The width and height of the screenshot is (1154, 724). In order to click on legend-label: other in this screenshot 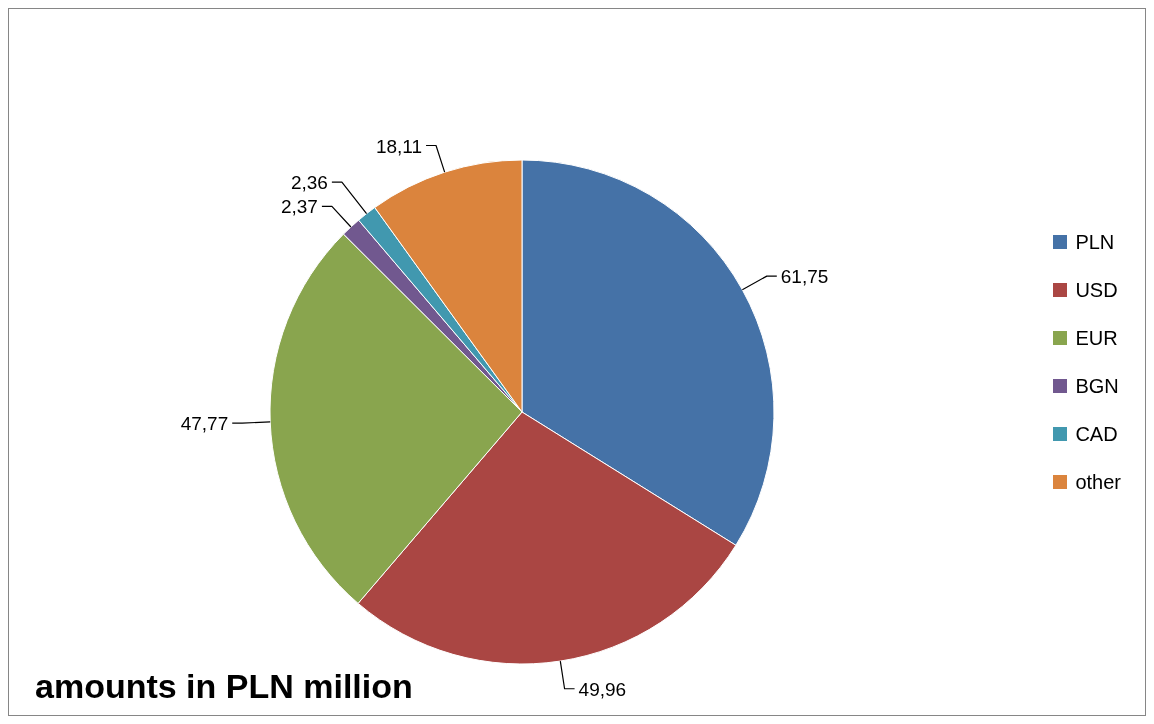, I will do `click(1098, 482)`.